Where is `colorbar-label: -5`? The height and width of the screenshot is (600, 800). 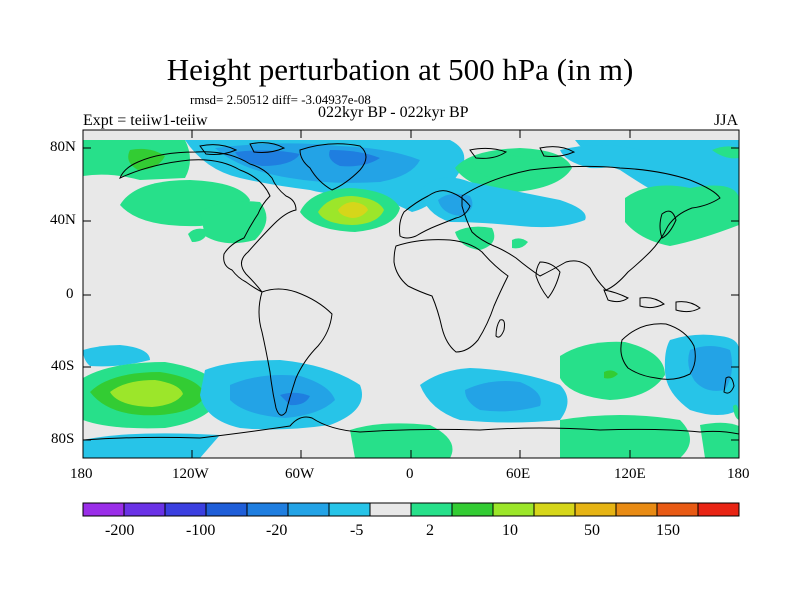 colorbar-label: -5 is located at coordinates (357, 530).